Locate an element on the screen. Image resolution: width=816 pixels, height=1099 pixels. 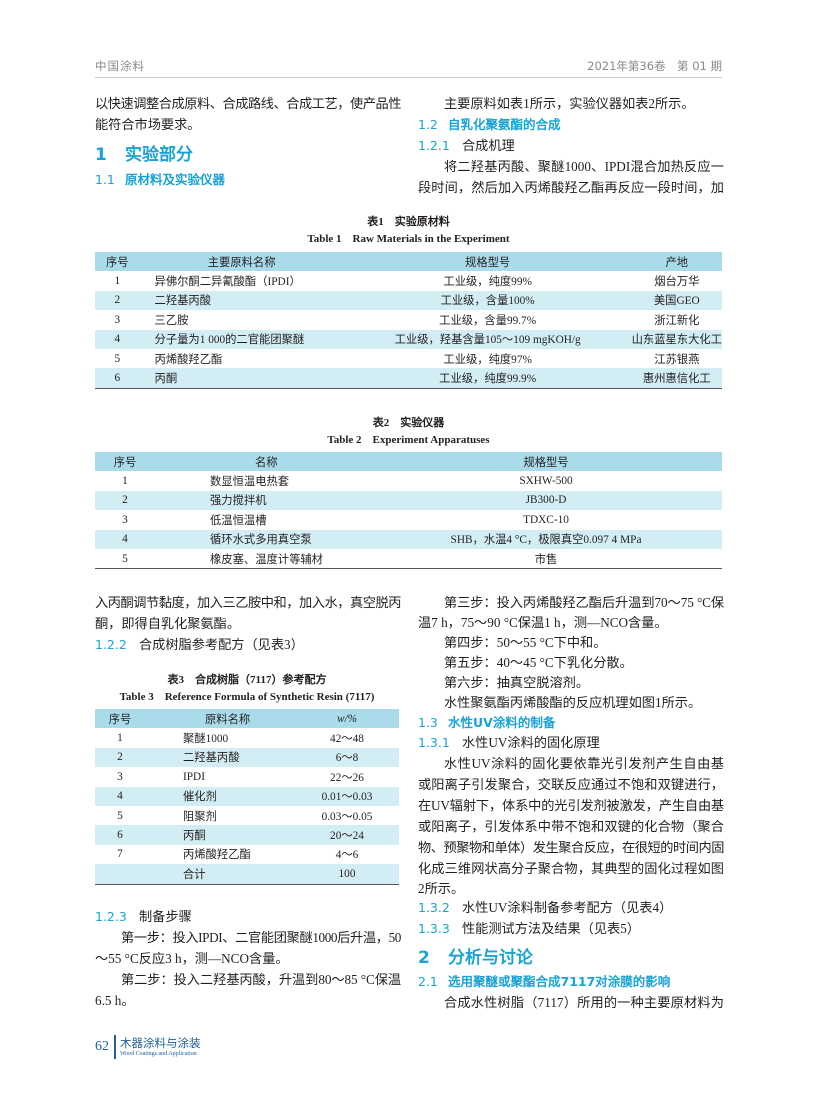
table-cell is located at coordinates (120, 874).